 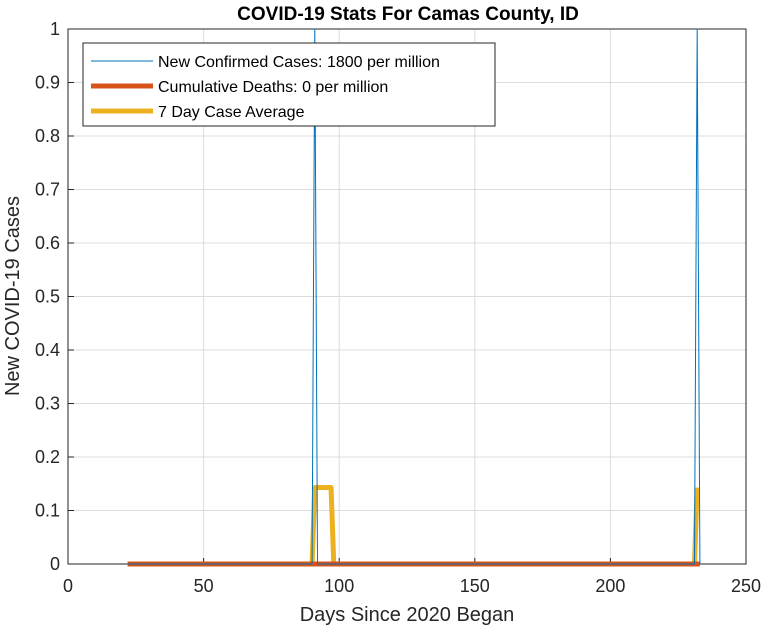 What do you see at coordinates (47, 457) in the screenshot?
I see `y-tick-label: 0.2` at bounding box center [47, 457].